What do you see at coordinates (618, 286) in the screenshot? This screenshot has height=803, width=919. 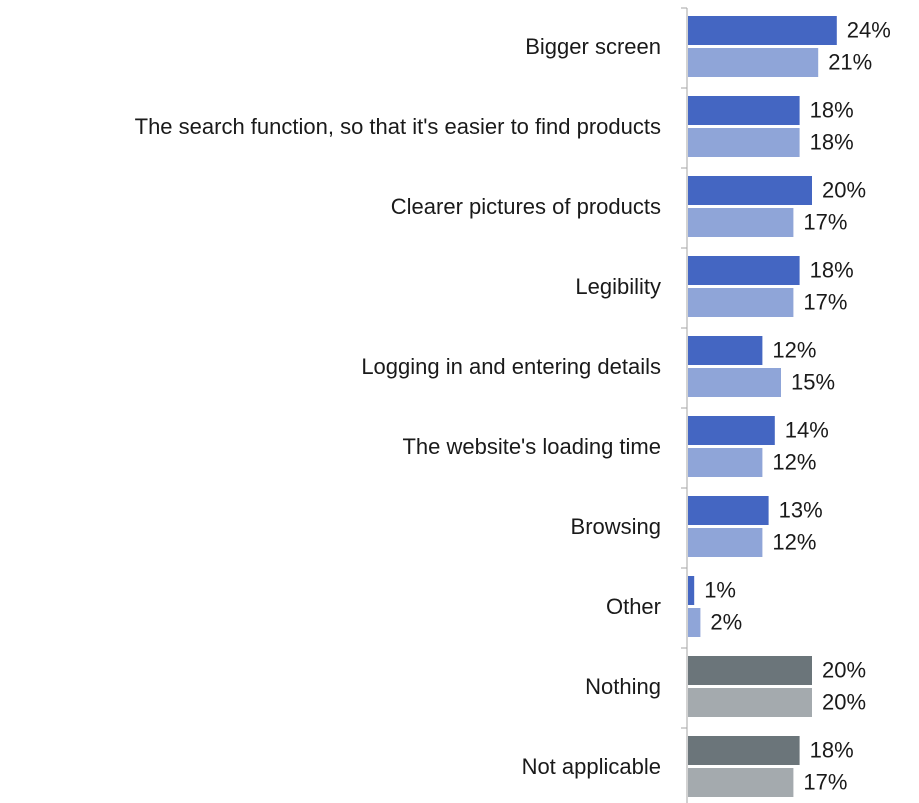 I see `category-label: Legibility` at bounding box center [618, 286].